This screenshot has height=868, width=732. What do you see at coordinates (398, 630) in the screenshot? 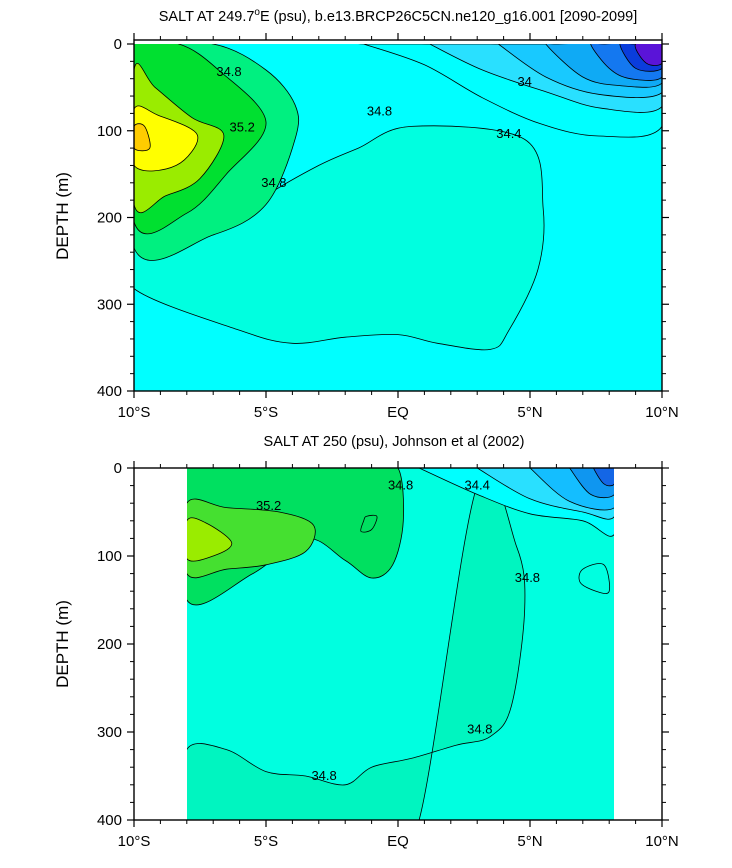
I see `contour-labels-bottom: 34.8 34.4 35.2 34.8 34.8 34.8` at bounding box center [398, 630].